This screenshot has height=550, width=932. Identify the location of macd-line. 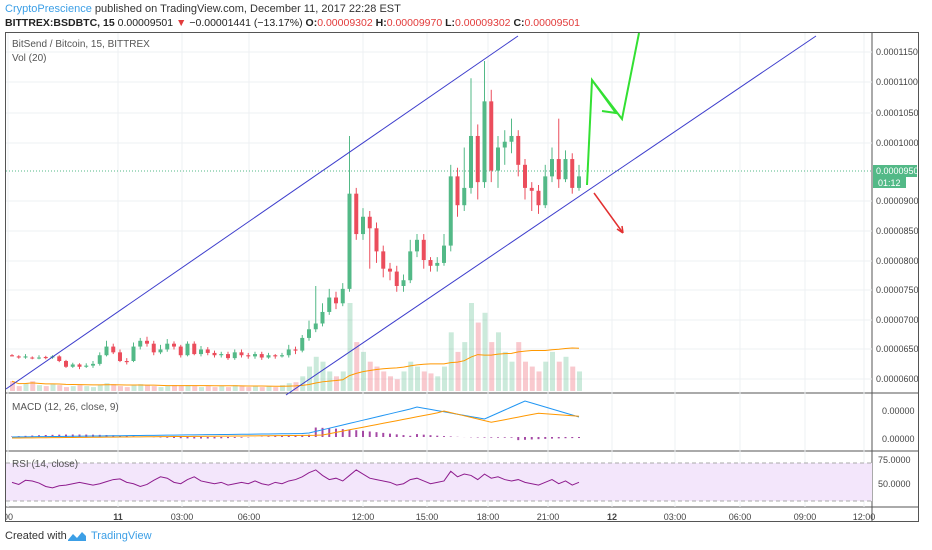
(295, 419).